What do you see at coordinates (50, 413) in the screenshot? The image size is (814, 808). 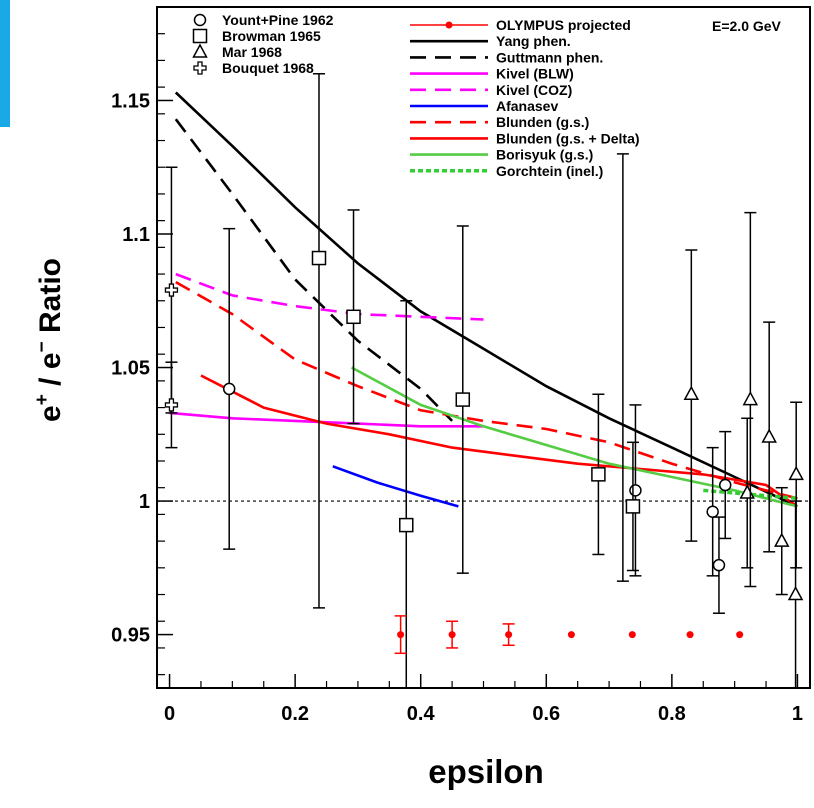 I see `y-axis-label-part-e: e` at bounding box center [50, 413].